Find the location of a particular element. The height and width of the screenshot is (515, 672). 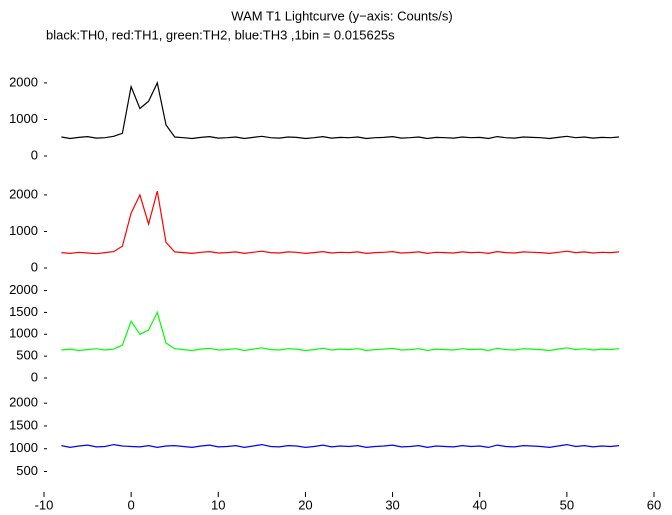

x-tick-label: 40 is located at coordinates (479, 504).